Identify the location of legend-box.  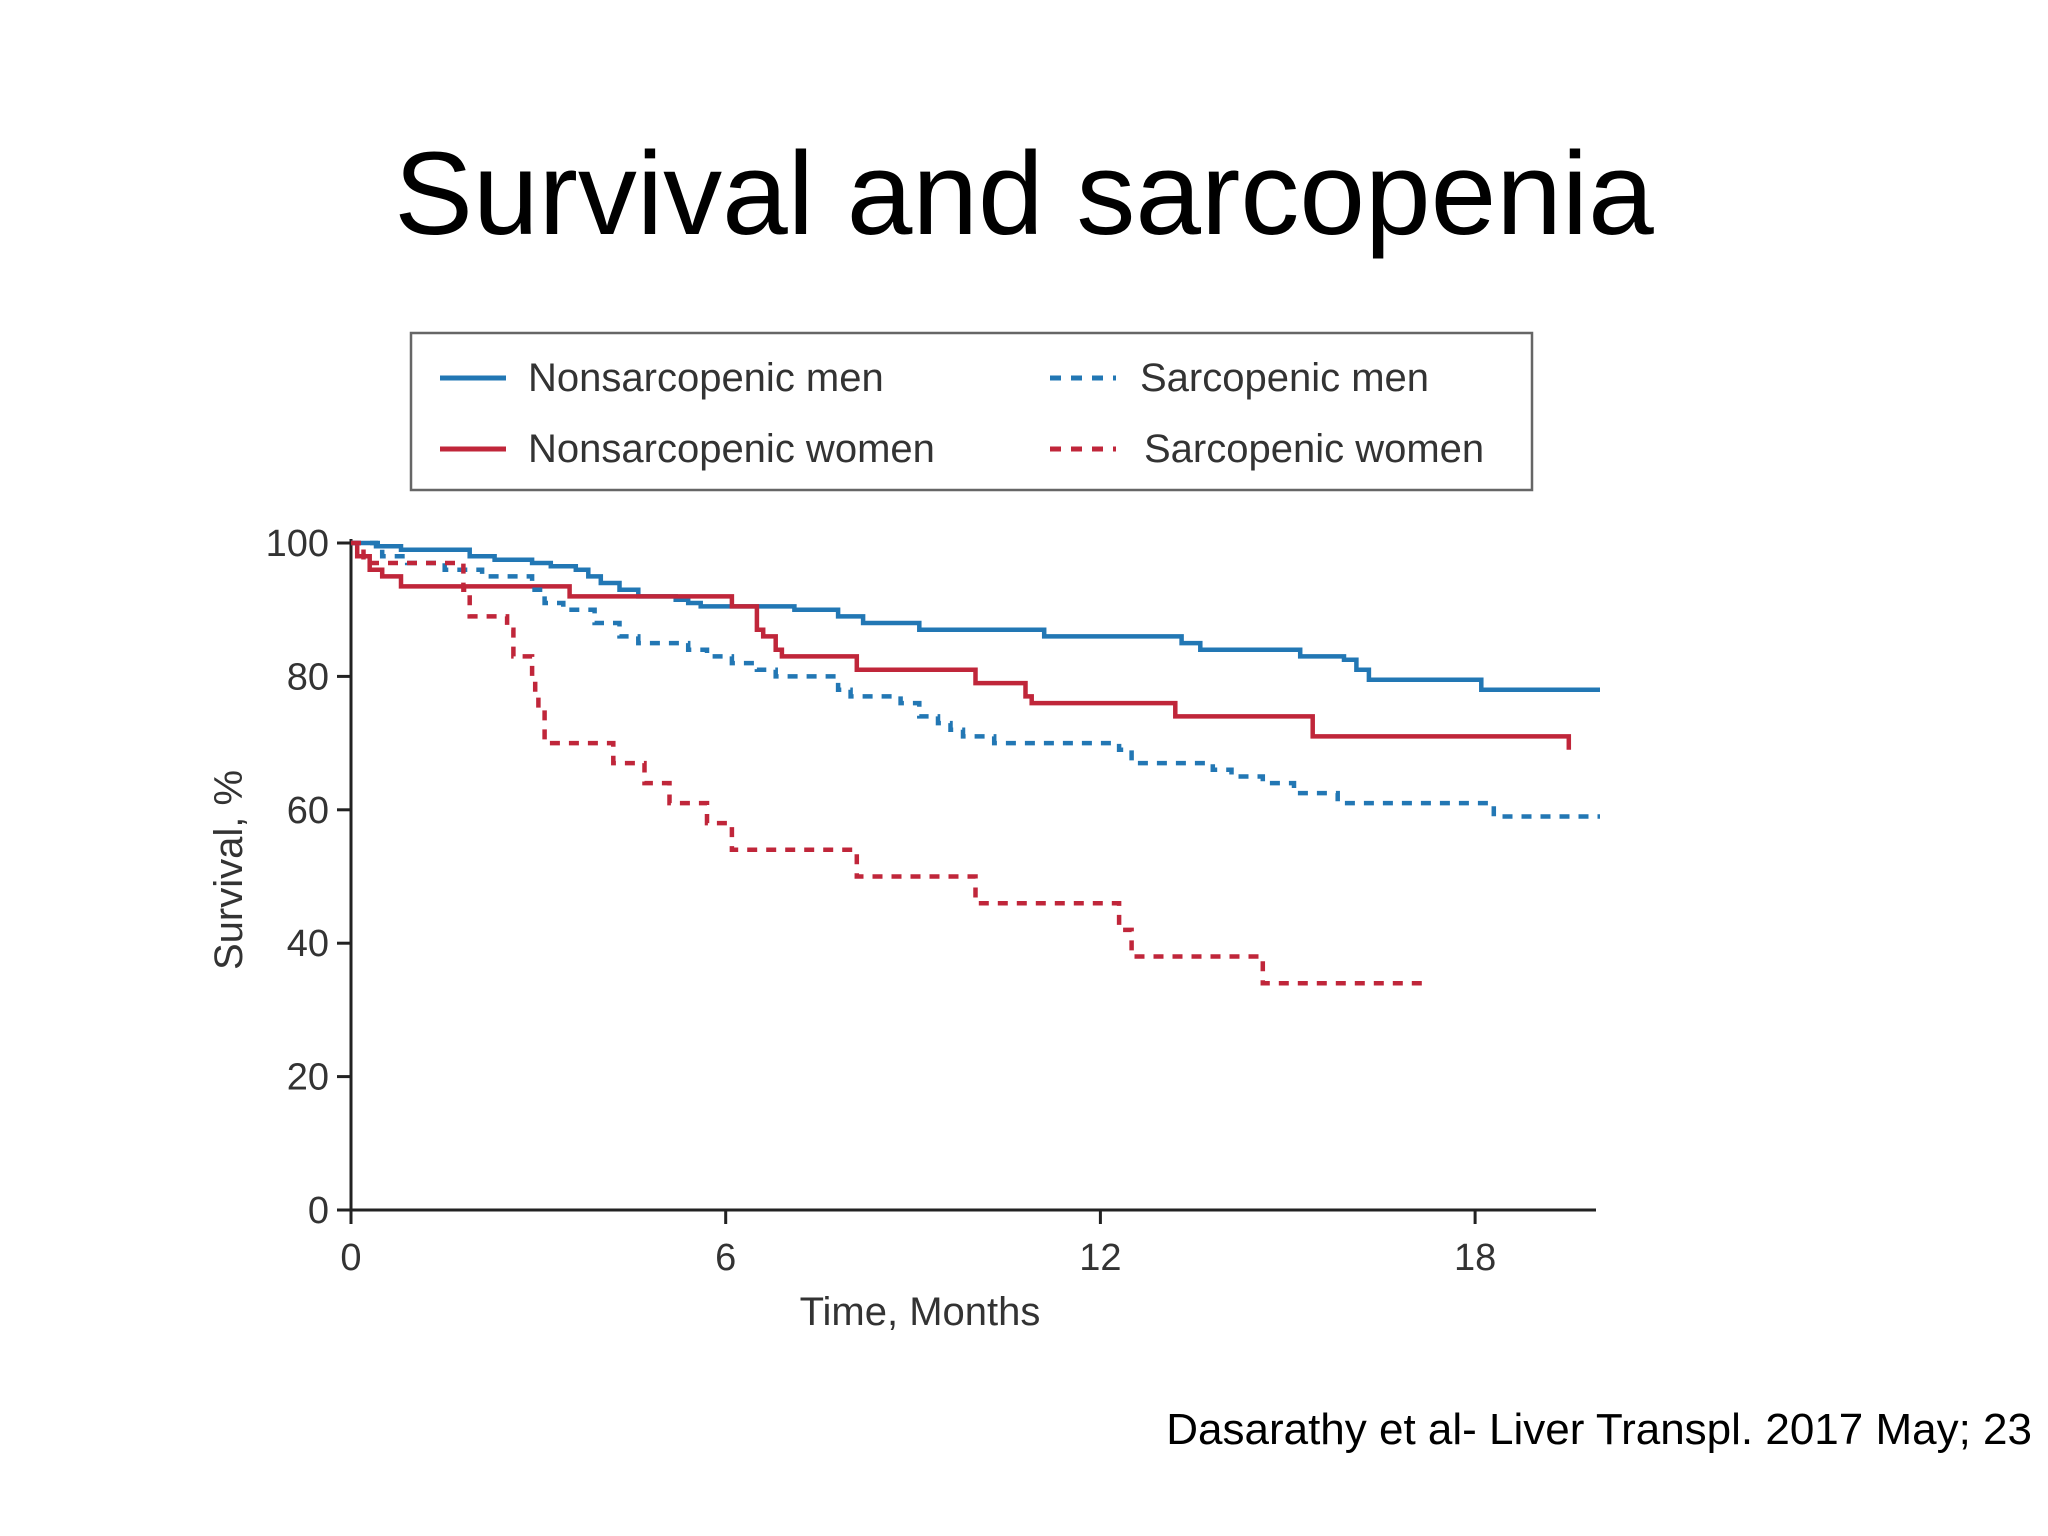
(971, 411).